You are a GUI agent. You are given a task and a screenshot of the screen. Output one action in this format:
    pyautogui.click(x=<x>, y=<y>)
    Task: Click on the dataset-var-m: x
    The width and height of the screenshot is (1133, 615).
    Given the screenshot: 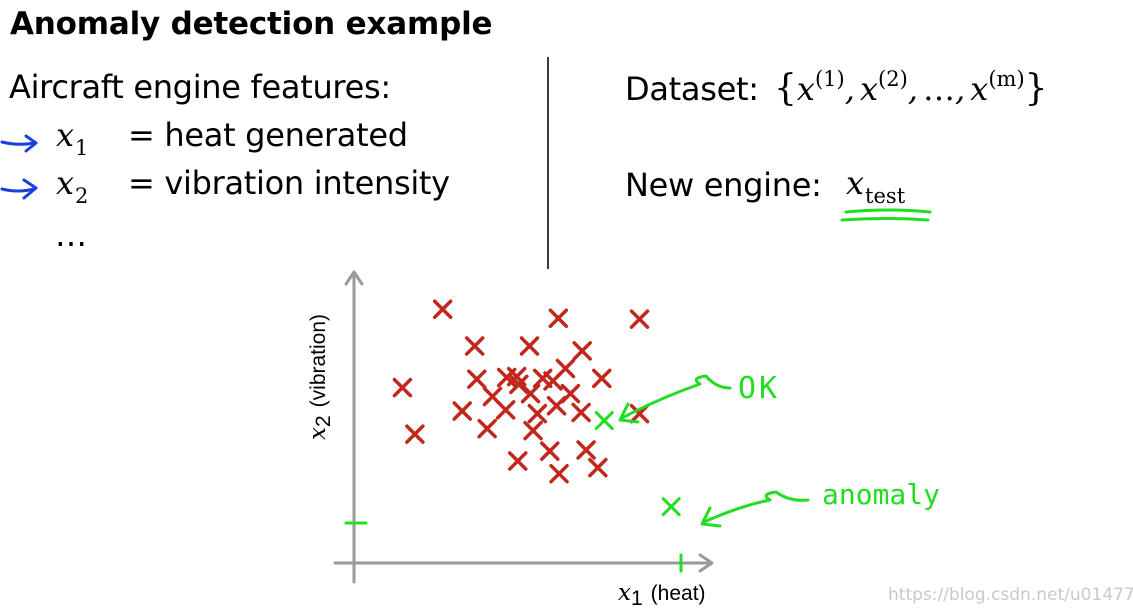 What is the action you would take?
    pyautogui.click(x=979, y=89)
    